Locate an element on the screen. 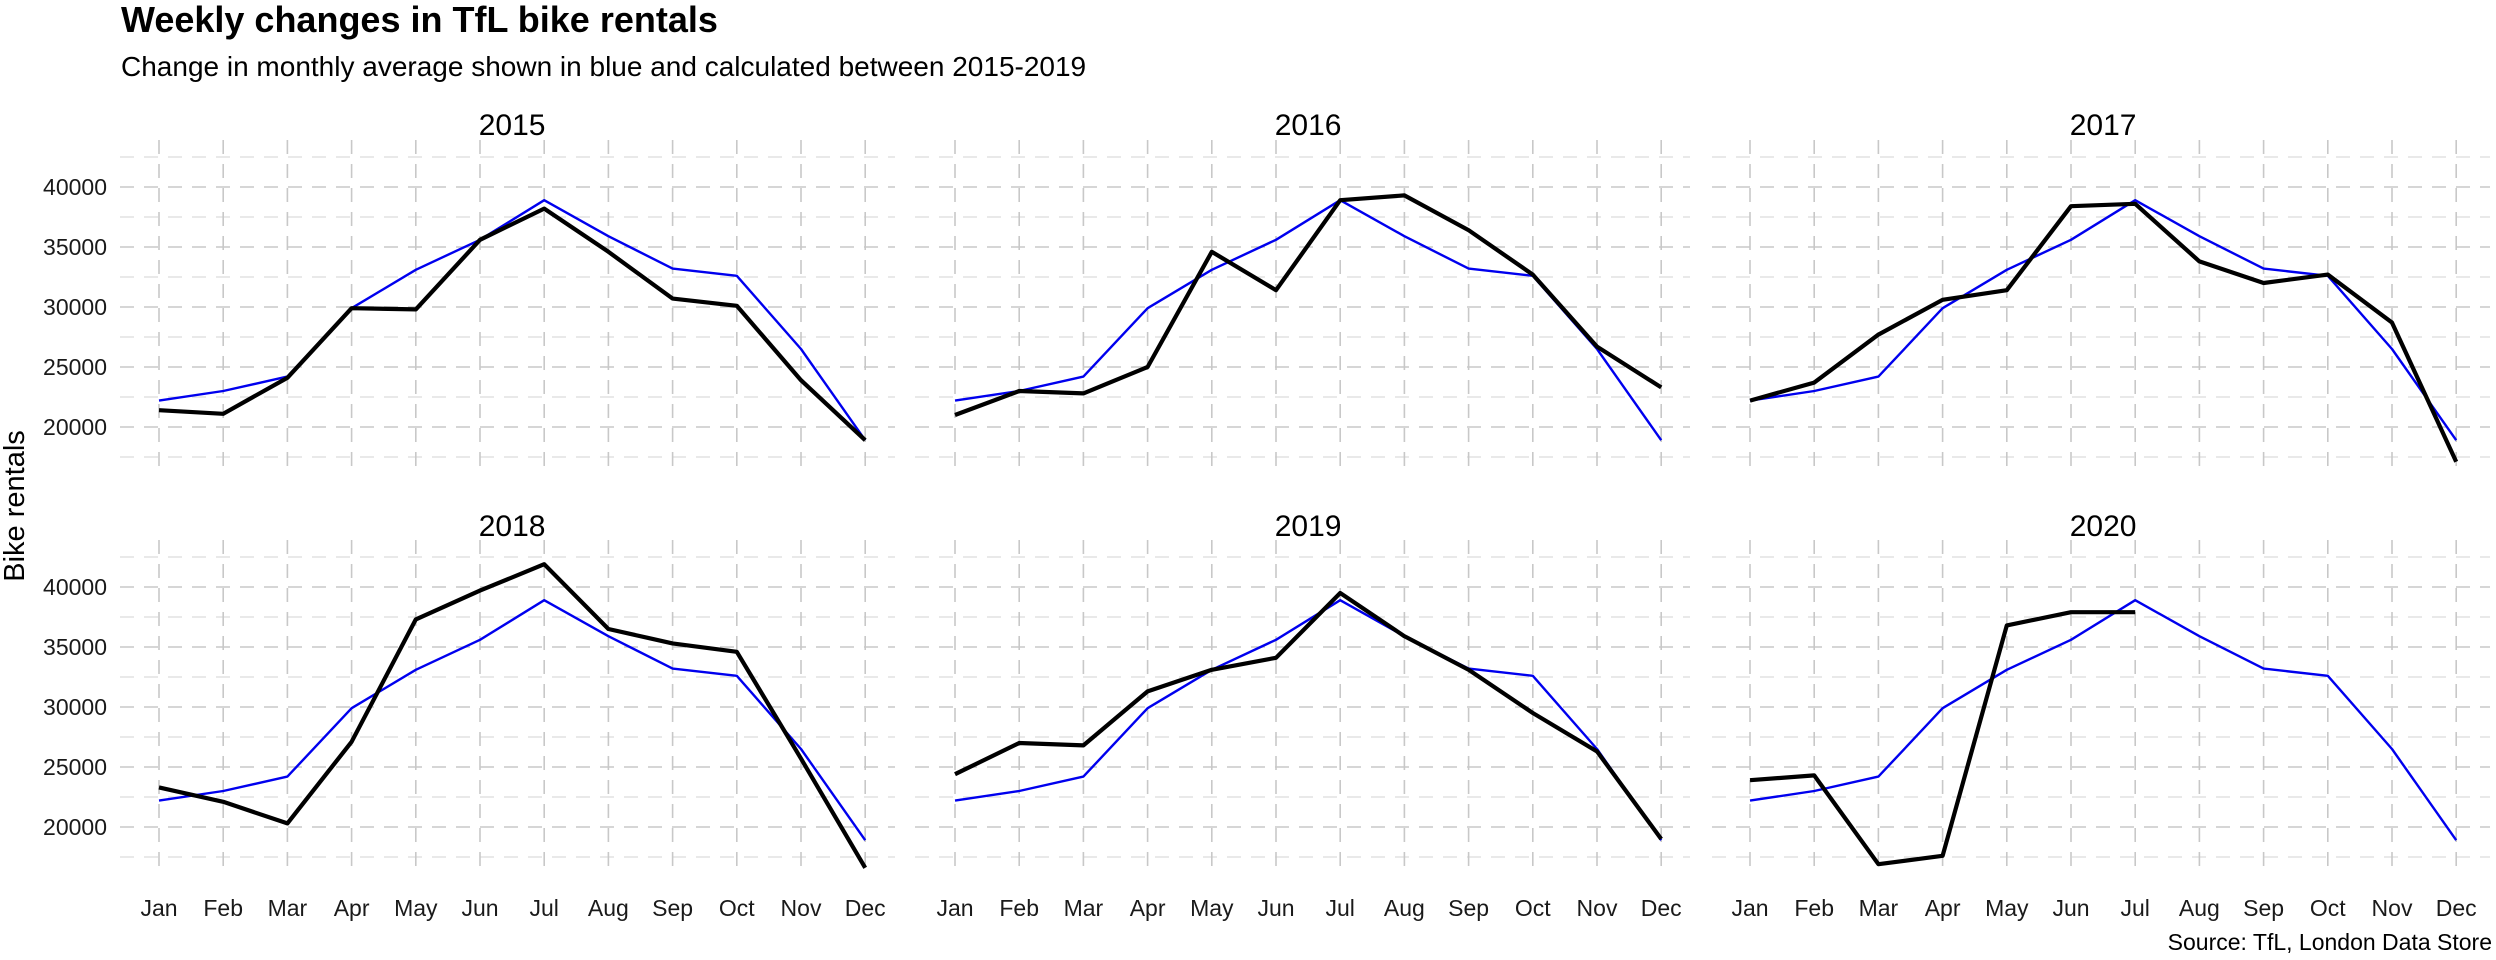 Image resolution: width=2496 pixels, height=960 pixels. actual-line-2018 is located at coordinates (513, 715).